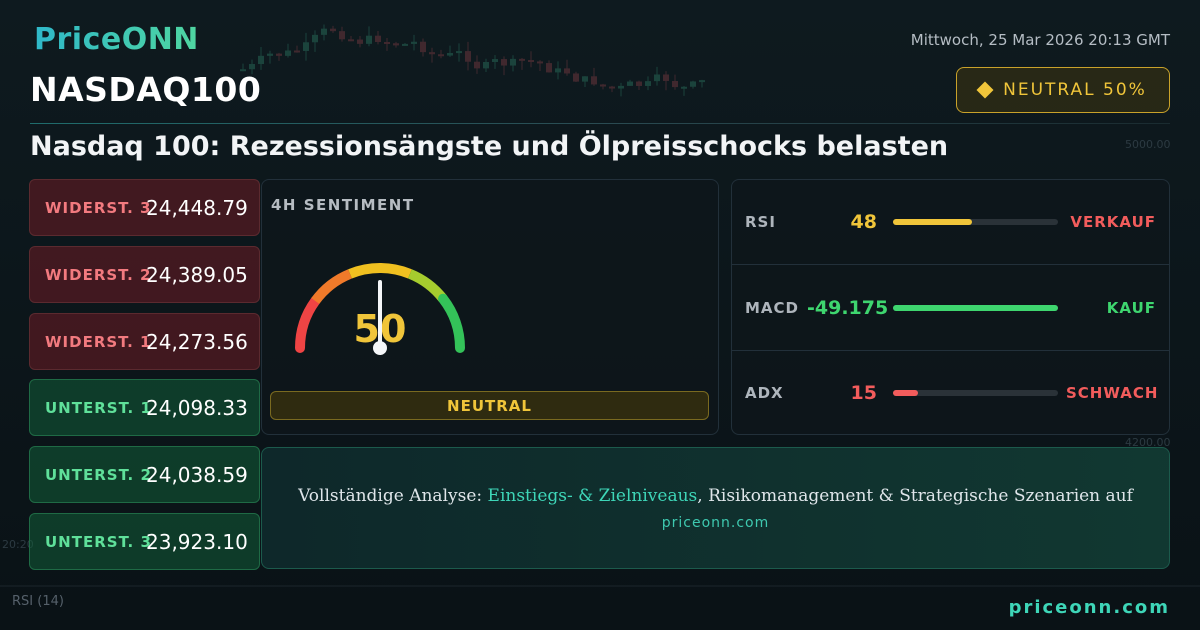 This screenshot has width=1200, height=630. I want to click on level-support-3: UNTERST. 3 23,923.10, so click(144, 541).